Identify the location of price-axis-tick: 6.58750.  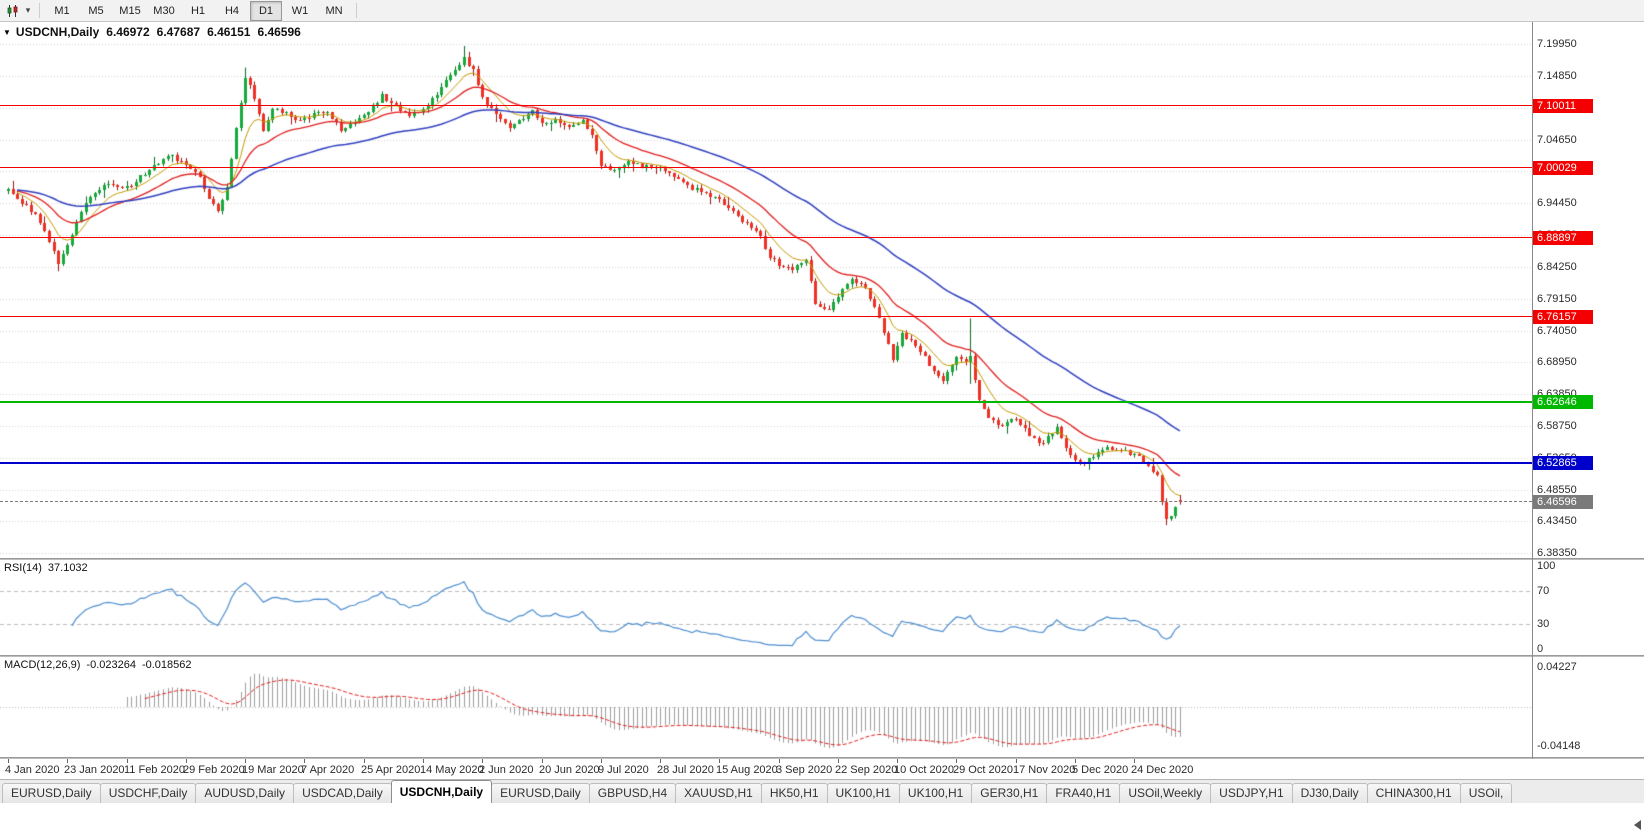
(1557, 426).